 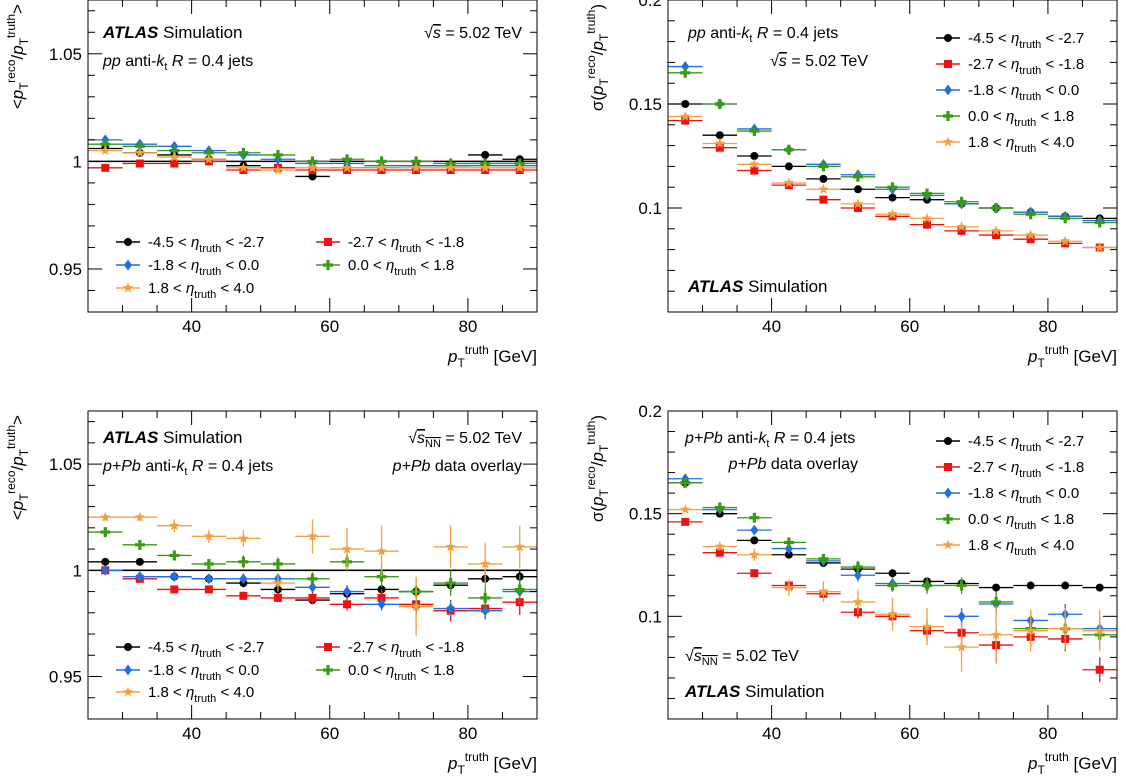 What do you see at coordinates (597, 57) in the screenshot?
I see `y-axis-title: σ(pT​reco​/pT​truth​)` at bounding box center [597, 57].